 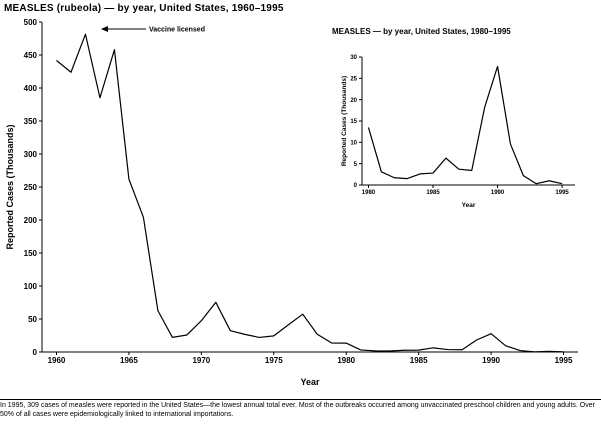 What do you see at coordinates (274, 360) in the screenshot?
I see `svg-text: 1975` at bounding box center [274, 360].